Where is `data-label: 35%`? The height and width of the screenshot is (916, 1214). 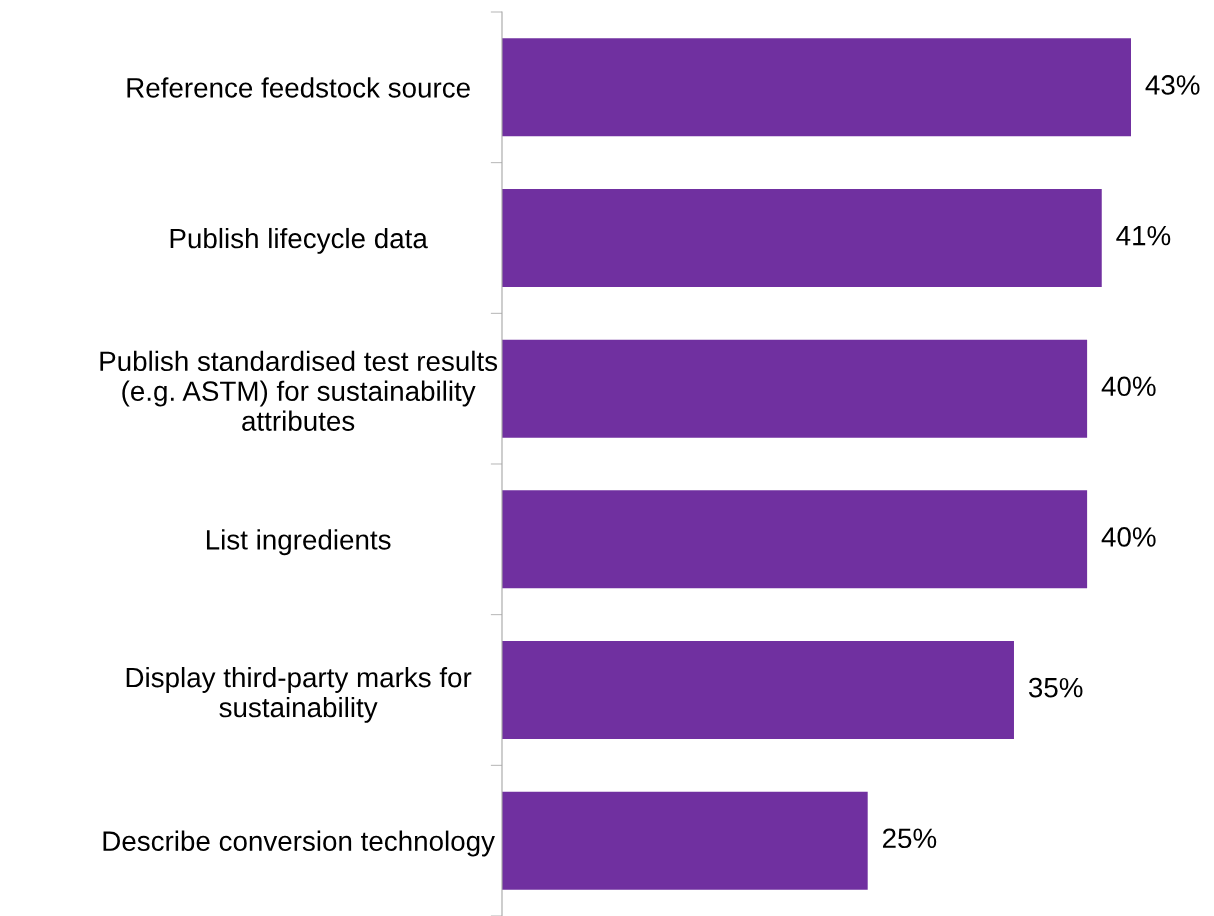
data-label: 35% is located at coordinates (1055, 687).